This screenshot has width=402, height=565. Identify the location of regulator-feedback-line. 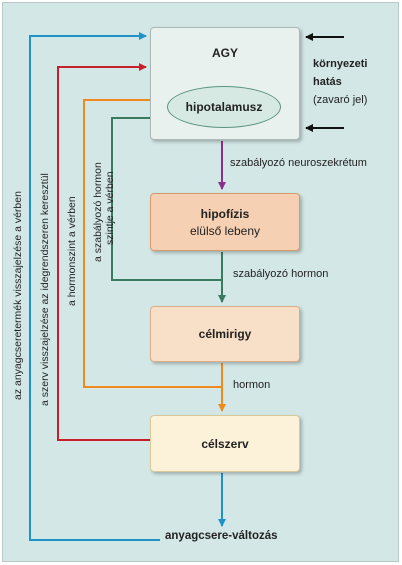
(166, 197).